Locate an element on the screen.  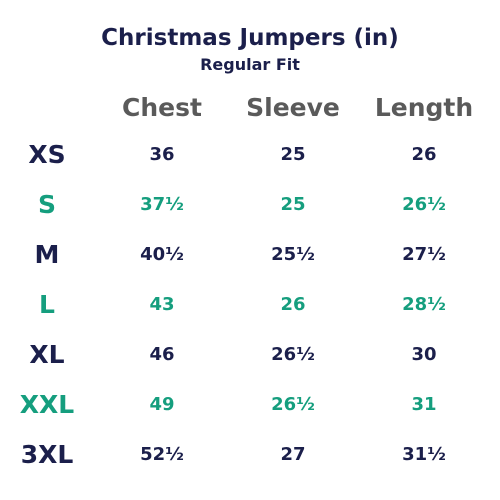
chest-value: 36 is located at coordinates (162, 154).